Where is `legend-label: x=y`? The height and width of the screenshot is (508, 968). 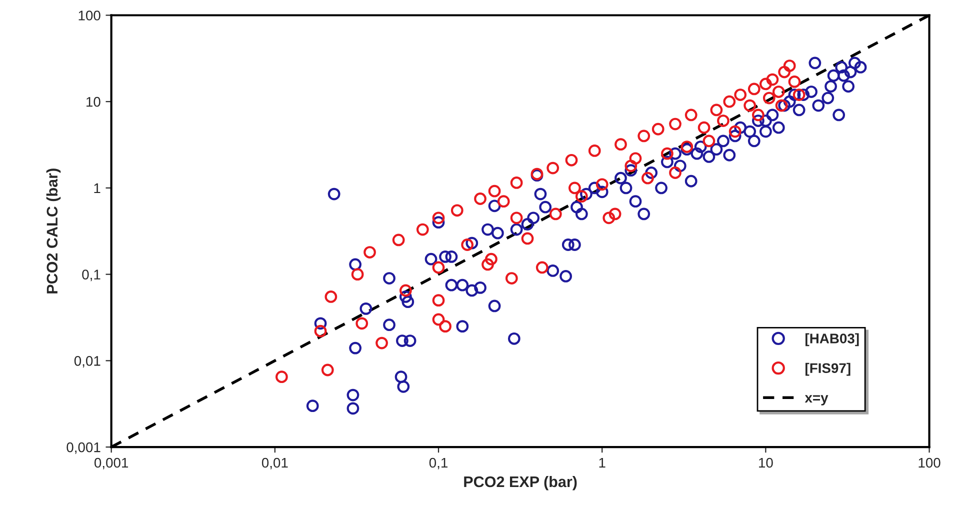
legend-label: x=y is located at coordinates (816, 400).